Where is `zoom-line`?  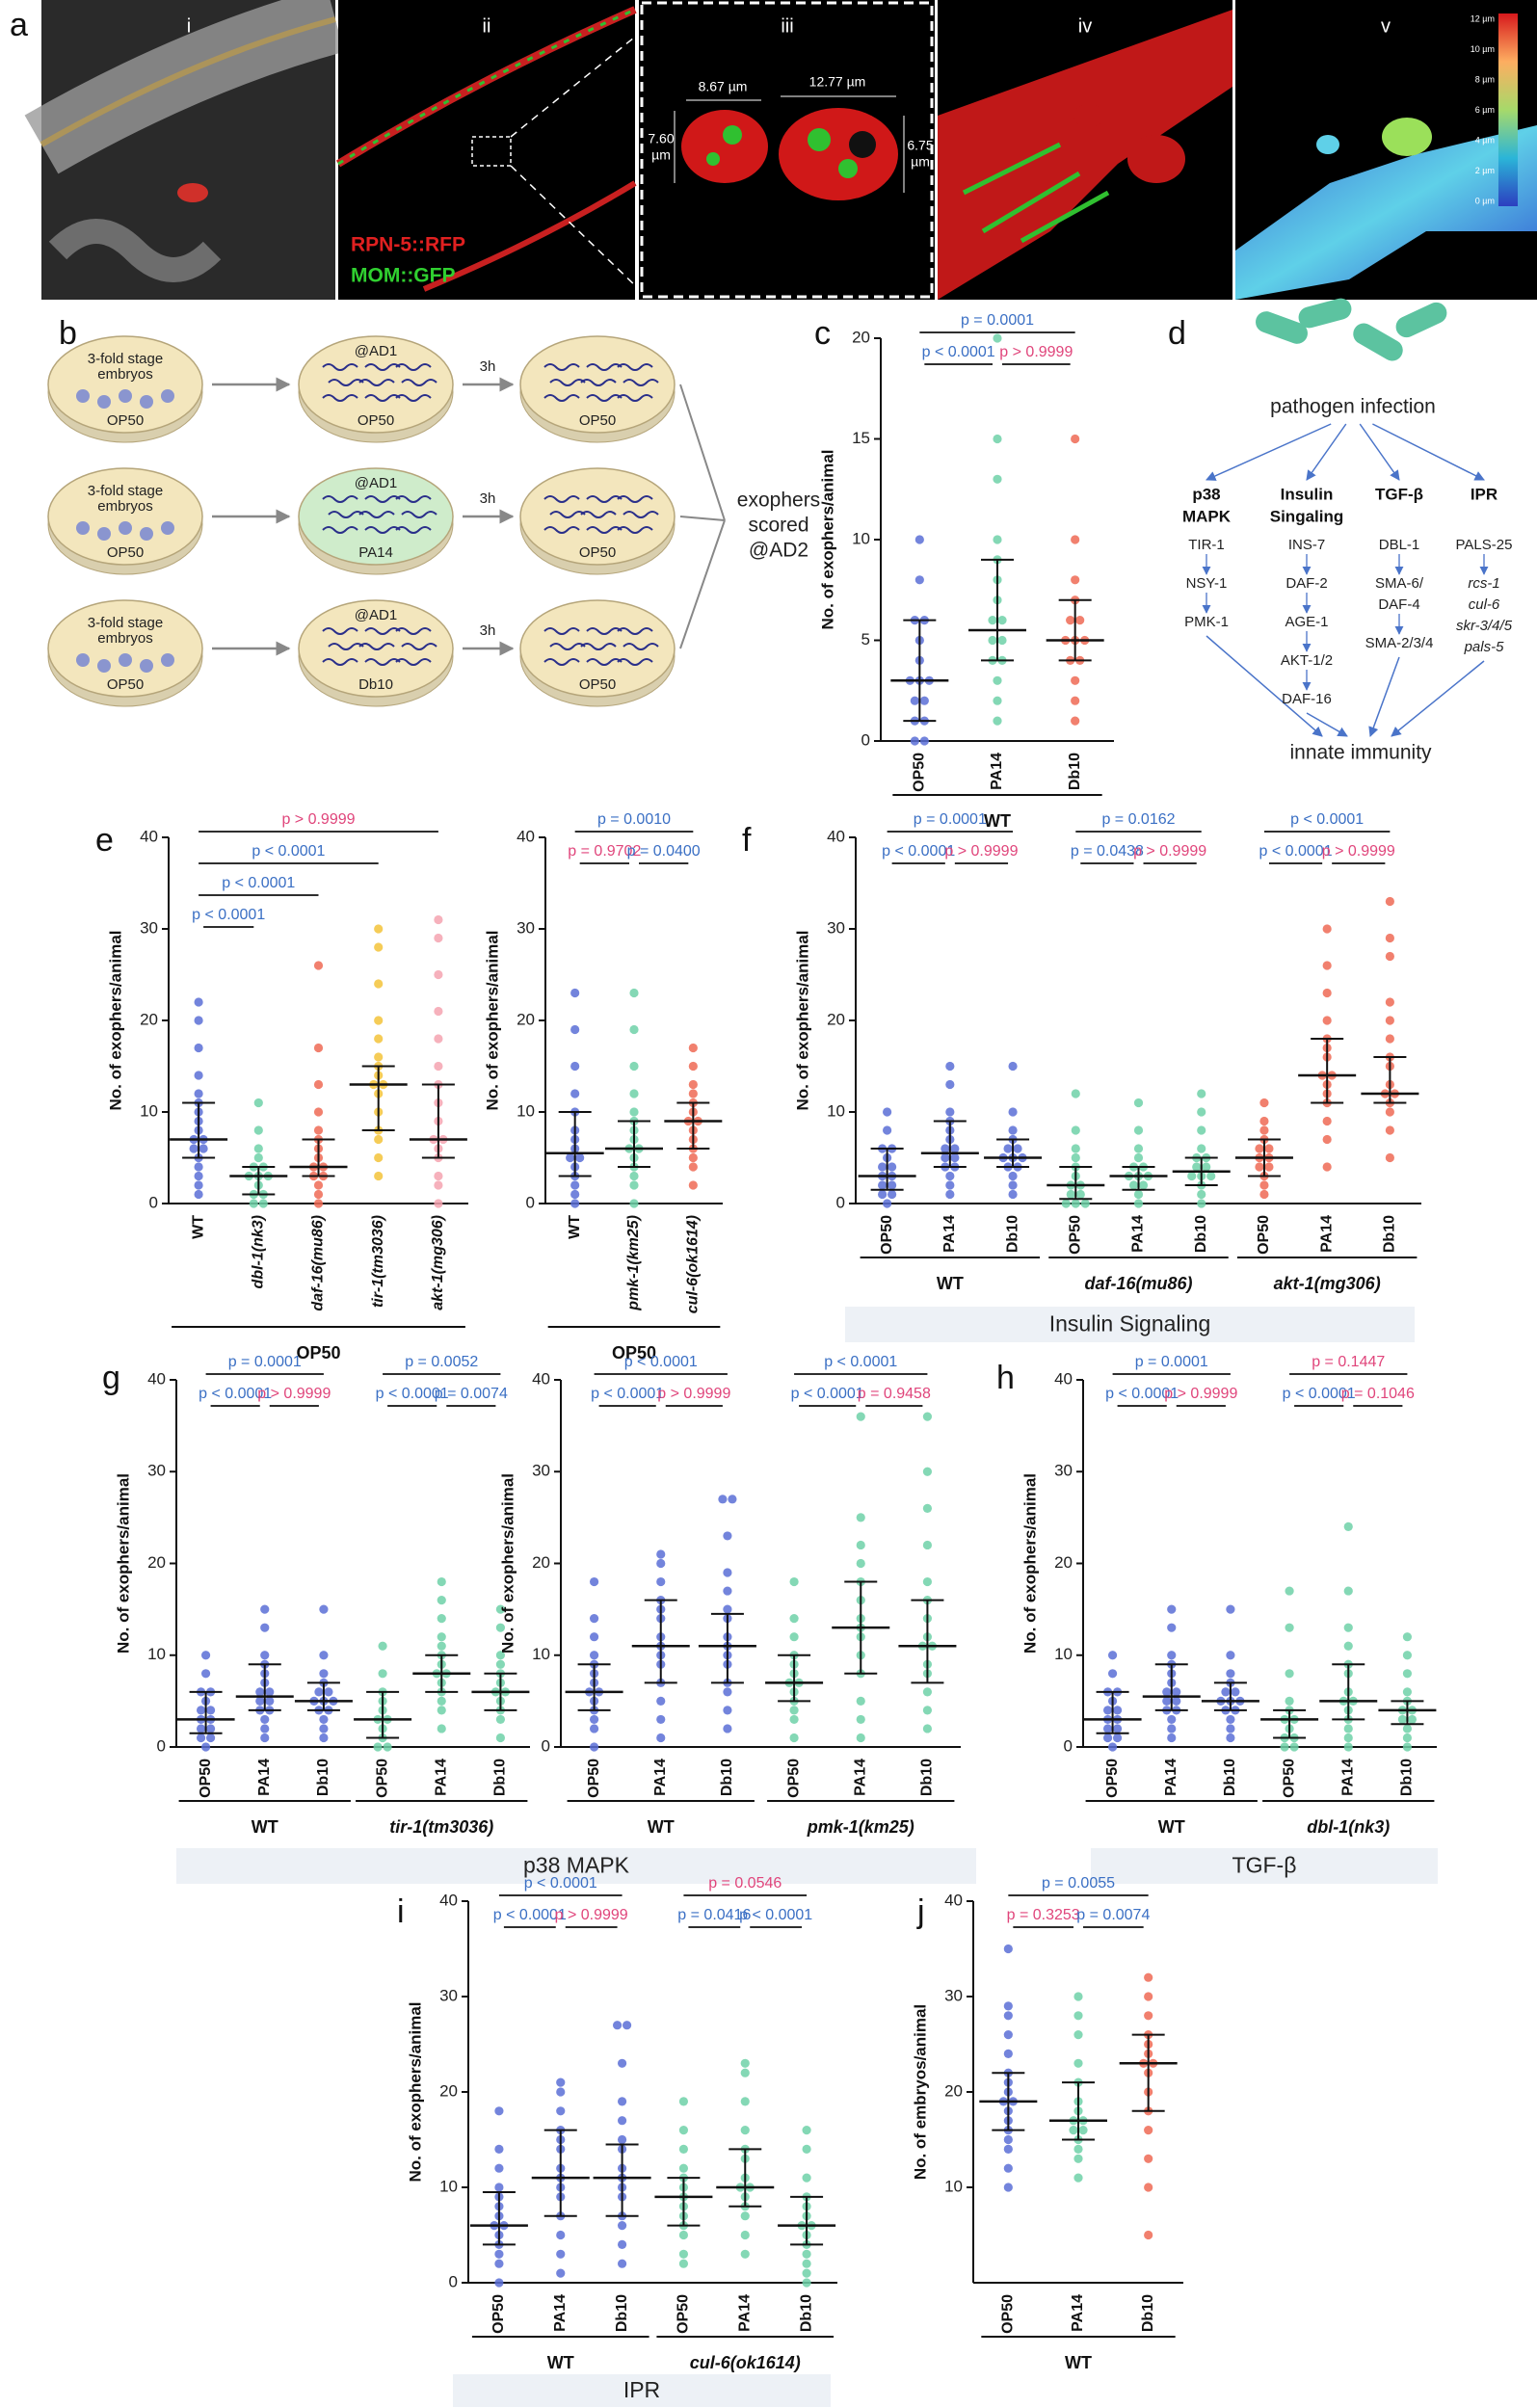
zoom-line is located at coordinates (575, 85).